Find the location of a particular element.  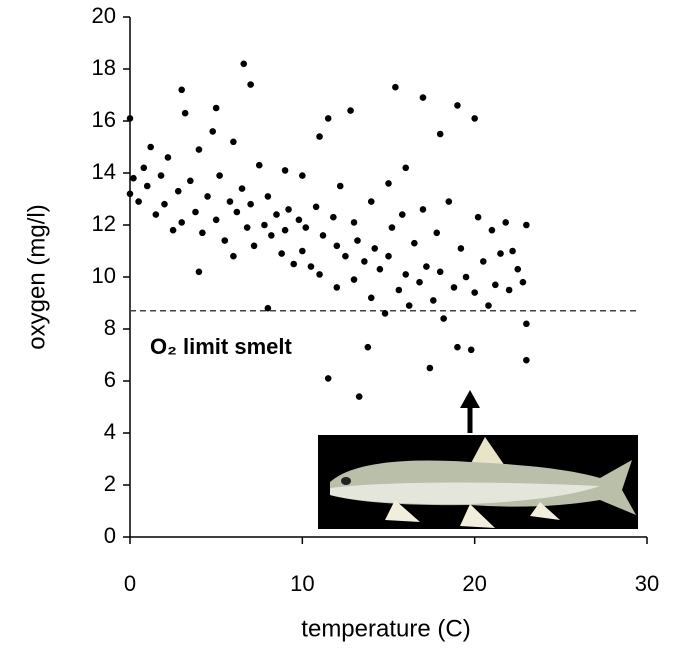

arrow is located at coordinates (470, 411).